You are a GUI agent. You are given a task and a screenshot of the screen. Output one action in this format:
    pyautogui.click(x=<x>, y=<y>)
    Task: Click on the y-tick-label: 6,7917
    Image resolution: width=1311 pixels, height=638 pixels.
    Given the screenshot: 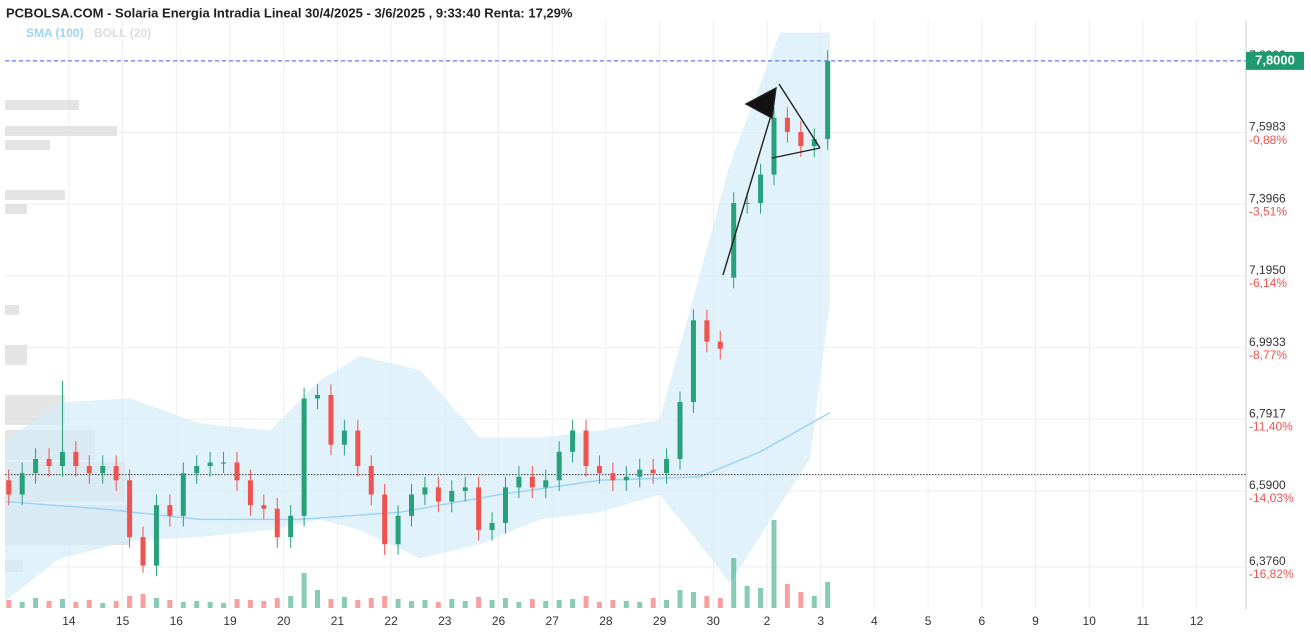 What is the action you would take?
    pyautogui.click(x=1267, y=413)
    